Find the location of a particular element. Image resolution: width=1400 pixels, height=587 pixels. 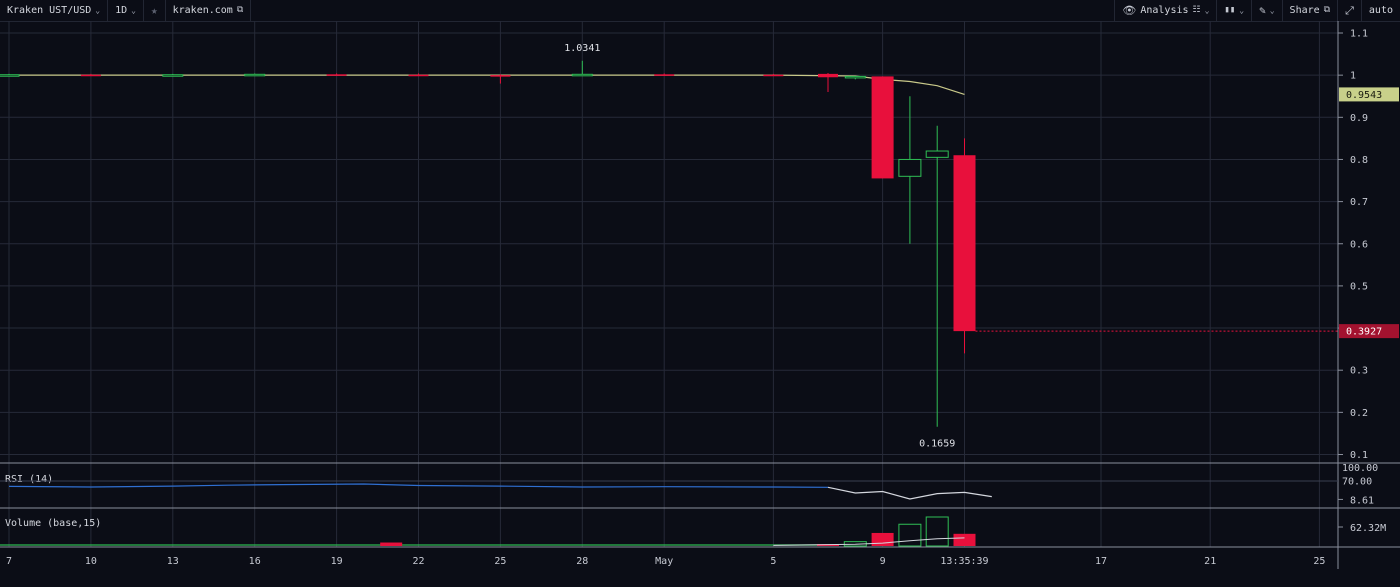

low-price-label: 0.1659 is located at coordinates (937, 444).